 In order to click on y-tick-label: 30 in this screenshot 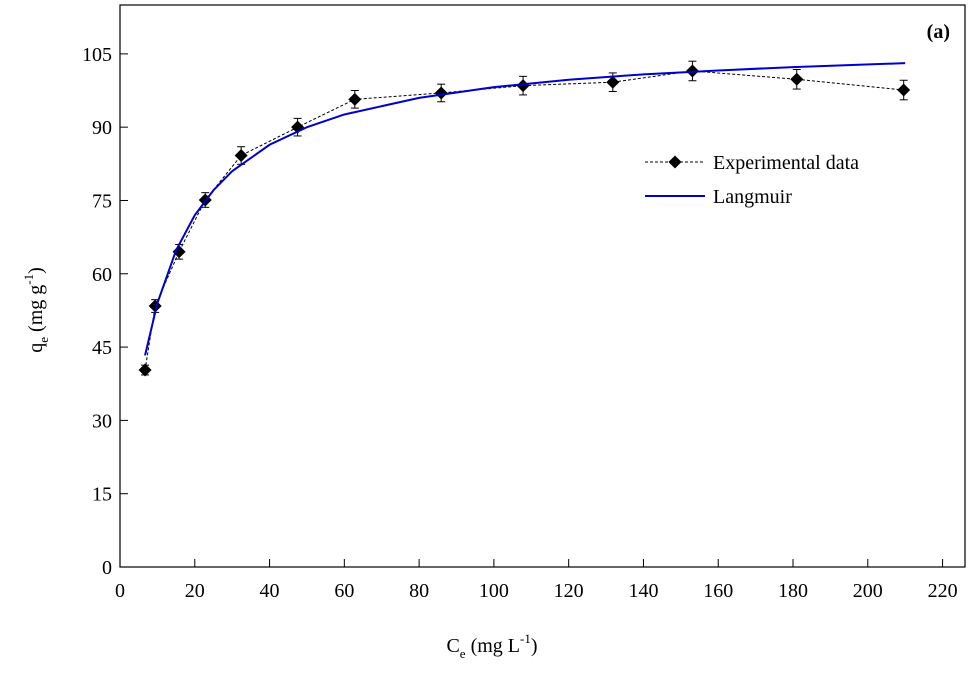, I will do `click(102, 421)`.